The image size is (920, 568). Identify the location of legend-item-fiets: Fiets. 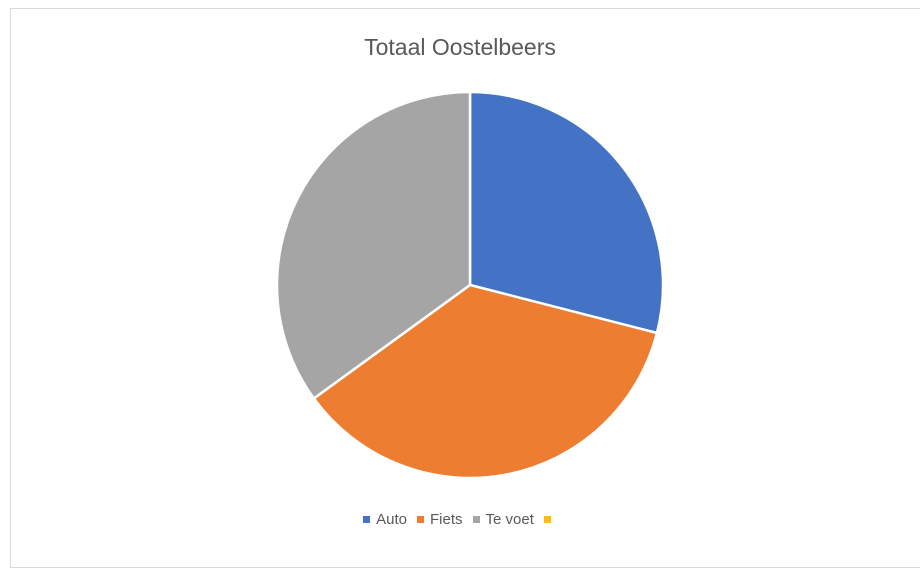
(439, 519).